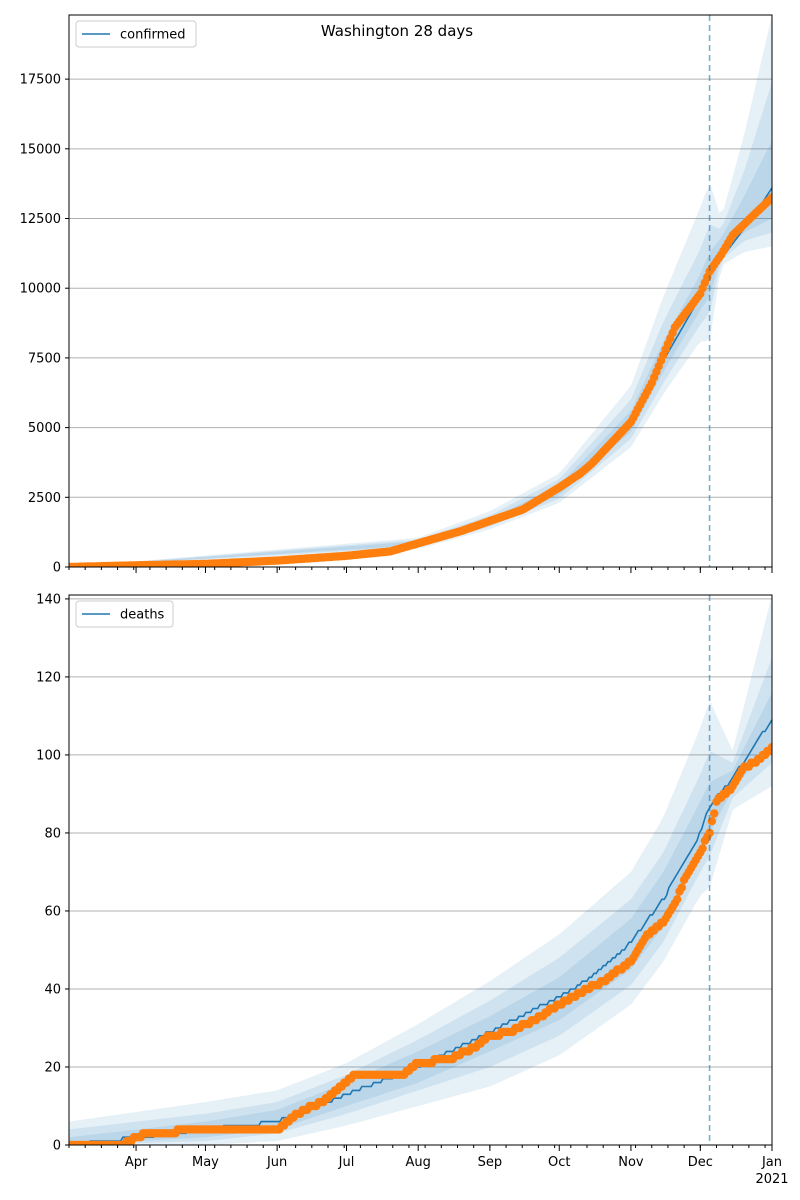 The height and width of the screenshot is (1200, 800). I want to click on x-tick-label: Jan, so click(771, 1162).